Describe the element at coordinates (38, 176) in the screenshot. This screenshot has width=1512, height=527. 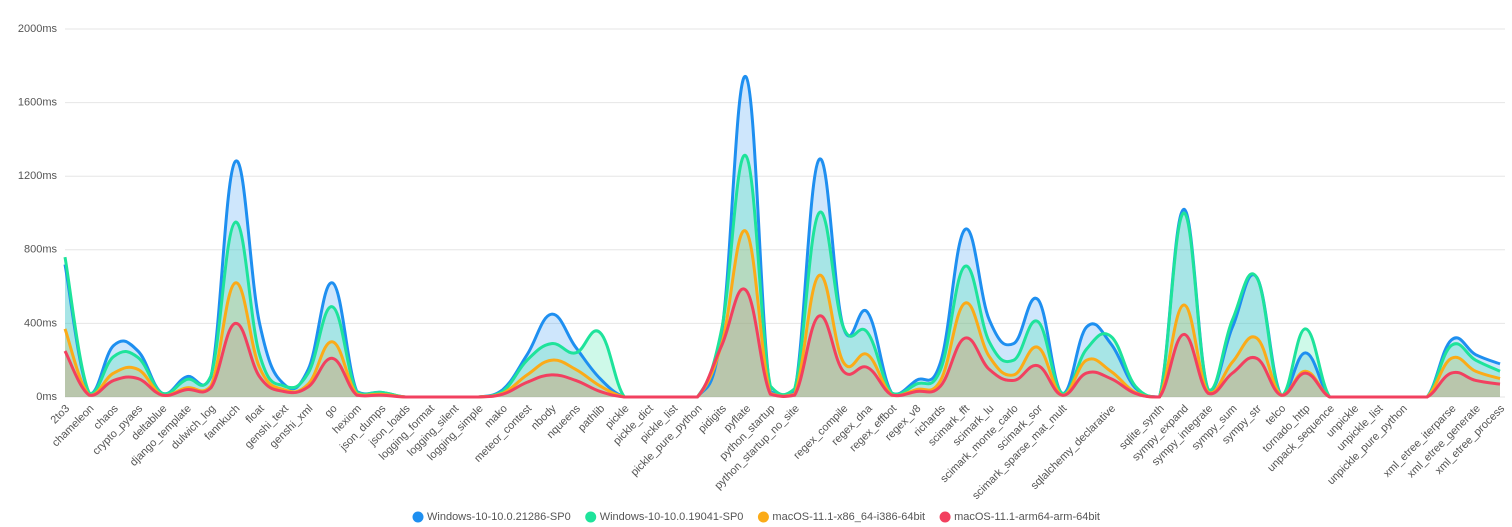
I see `y-tick-label: 1200ms` at that location.